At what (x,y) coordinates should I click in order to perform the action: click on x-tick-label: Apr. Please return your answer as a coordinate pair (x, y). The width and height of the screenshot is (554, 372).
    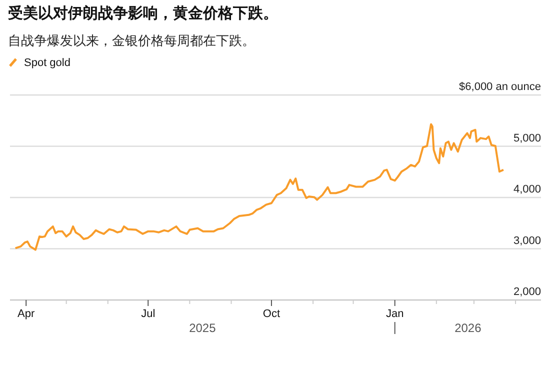
    Looking at the image, I should click on (26, 314).